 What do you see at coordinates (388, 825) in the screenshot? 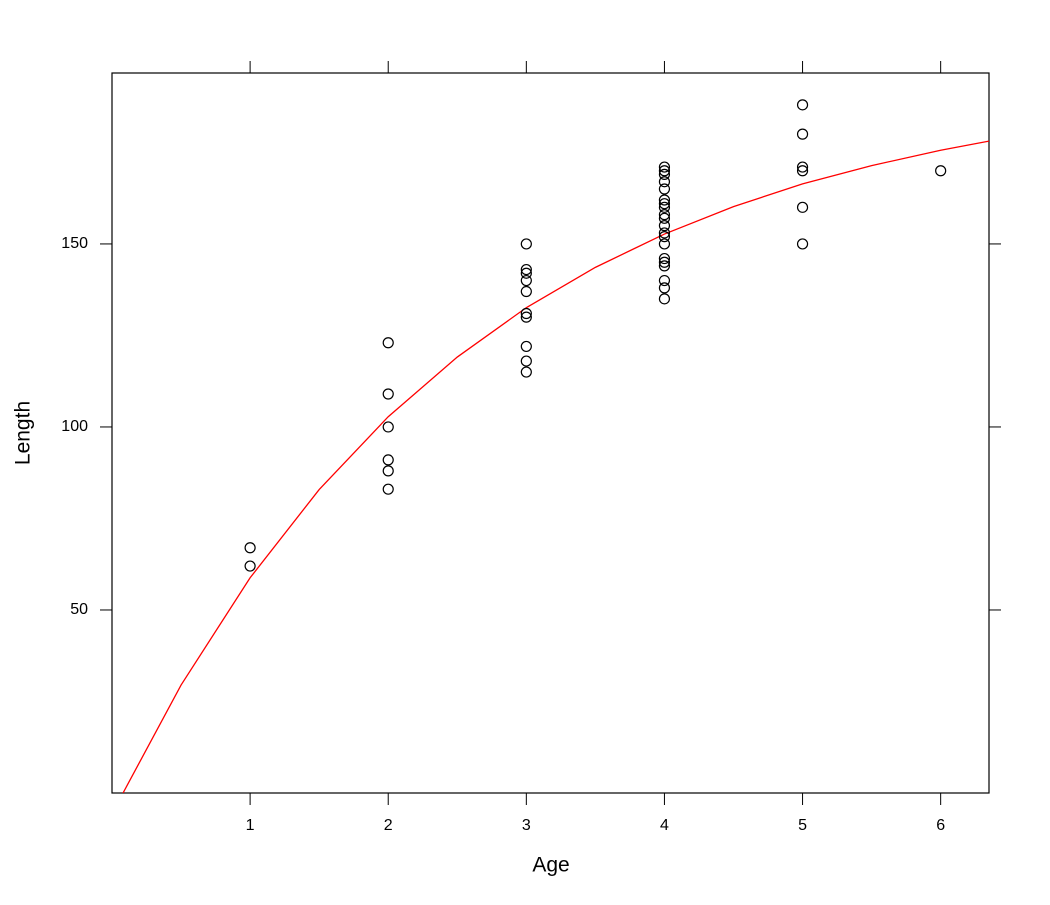
I see `x-tick-label: 2` at bounding box center [388, 825].